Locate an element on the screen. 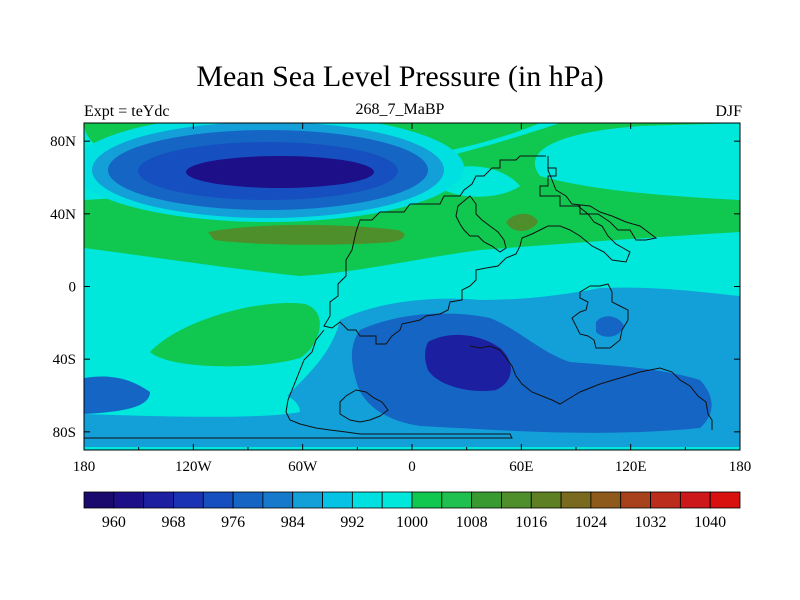 The image size is (800, 600). outline-north-landmass is located at coordinates (598, 198).